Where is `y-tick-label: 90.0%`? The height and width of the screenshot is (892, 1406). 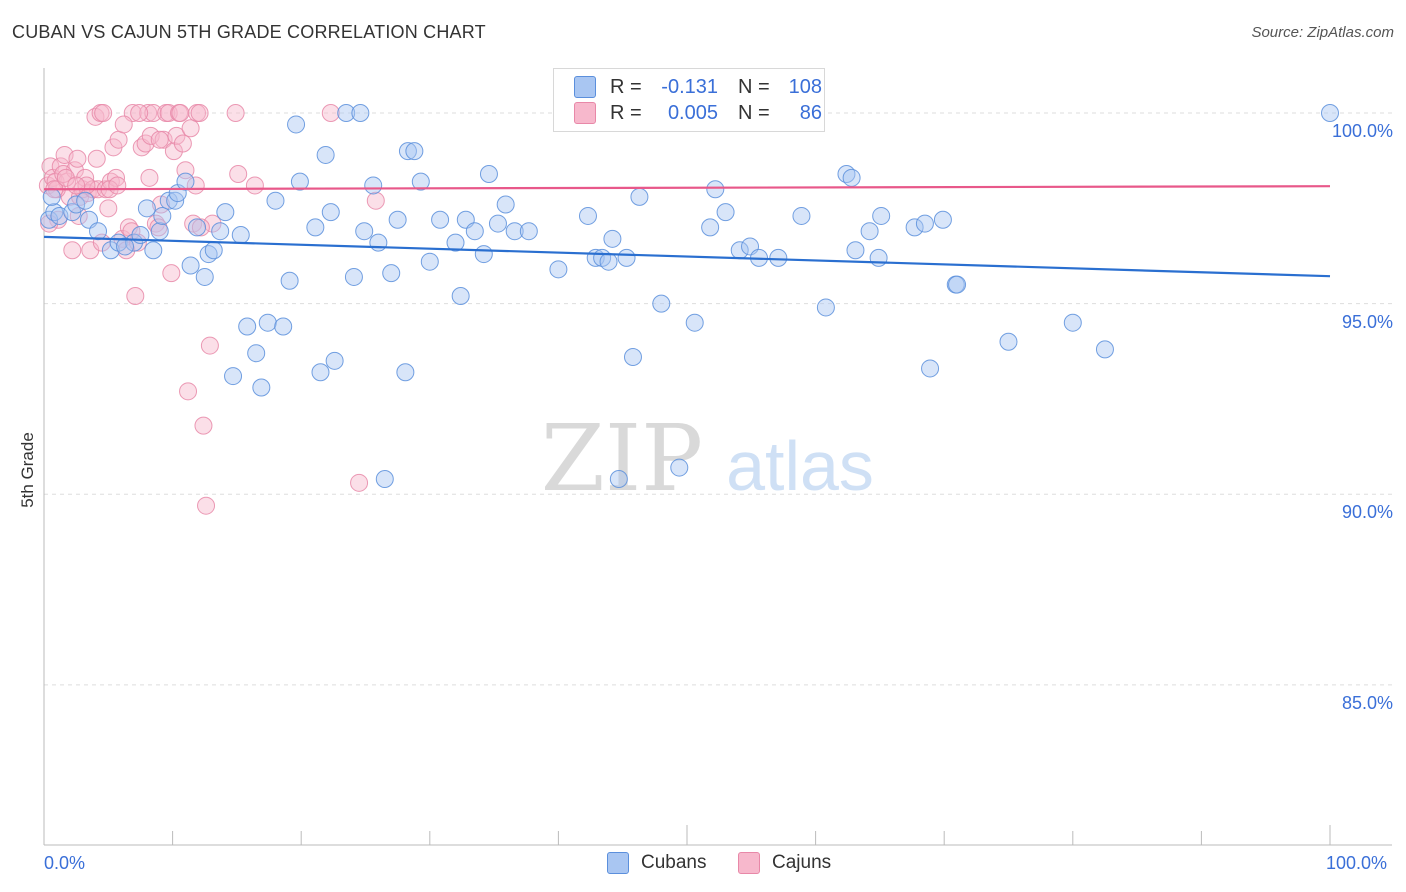 y-tick-label: 90.0% is located at coordinates (1367, 512).